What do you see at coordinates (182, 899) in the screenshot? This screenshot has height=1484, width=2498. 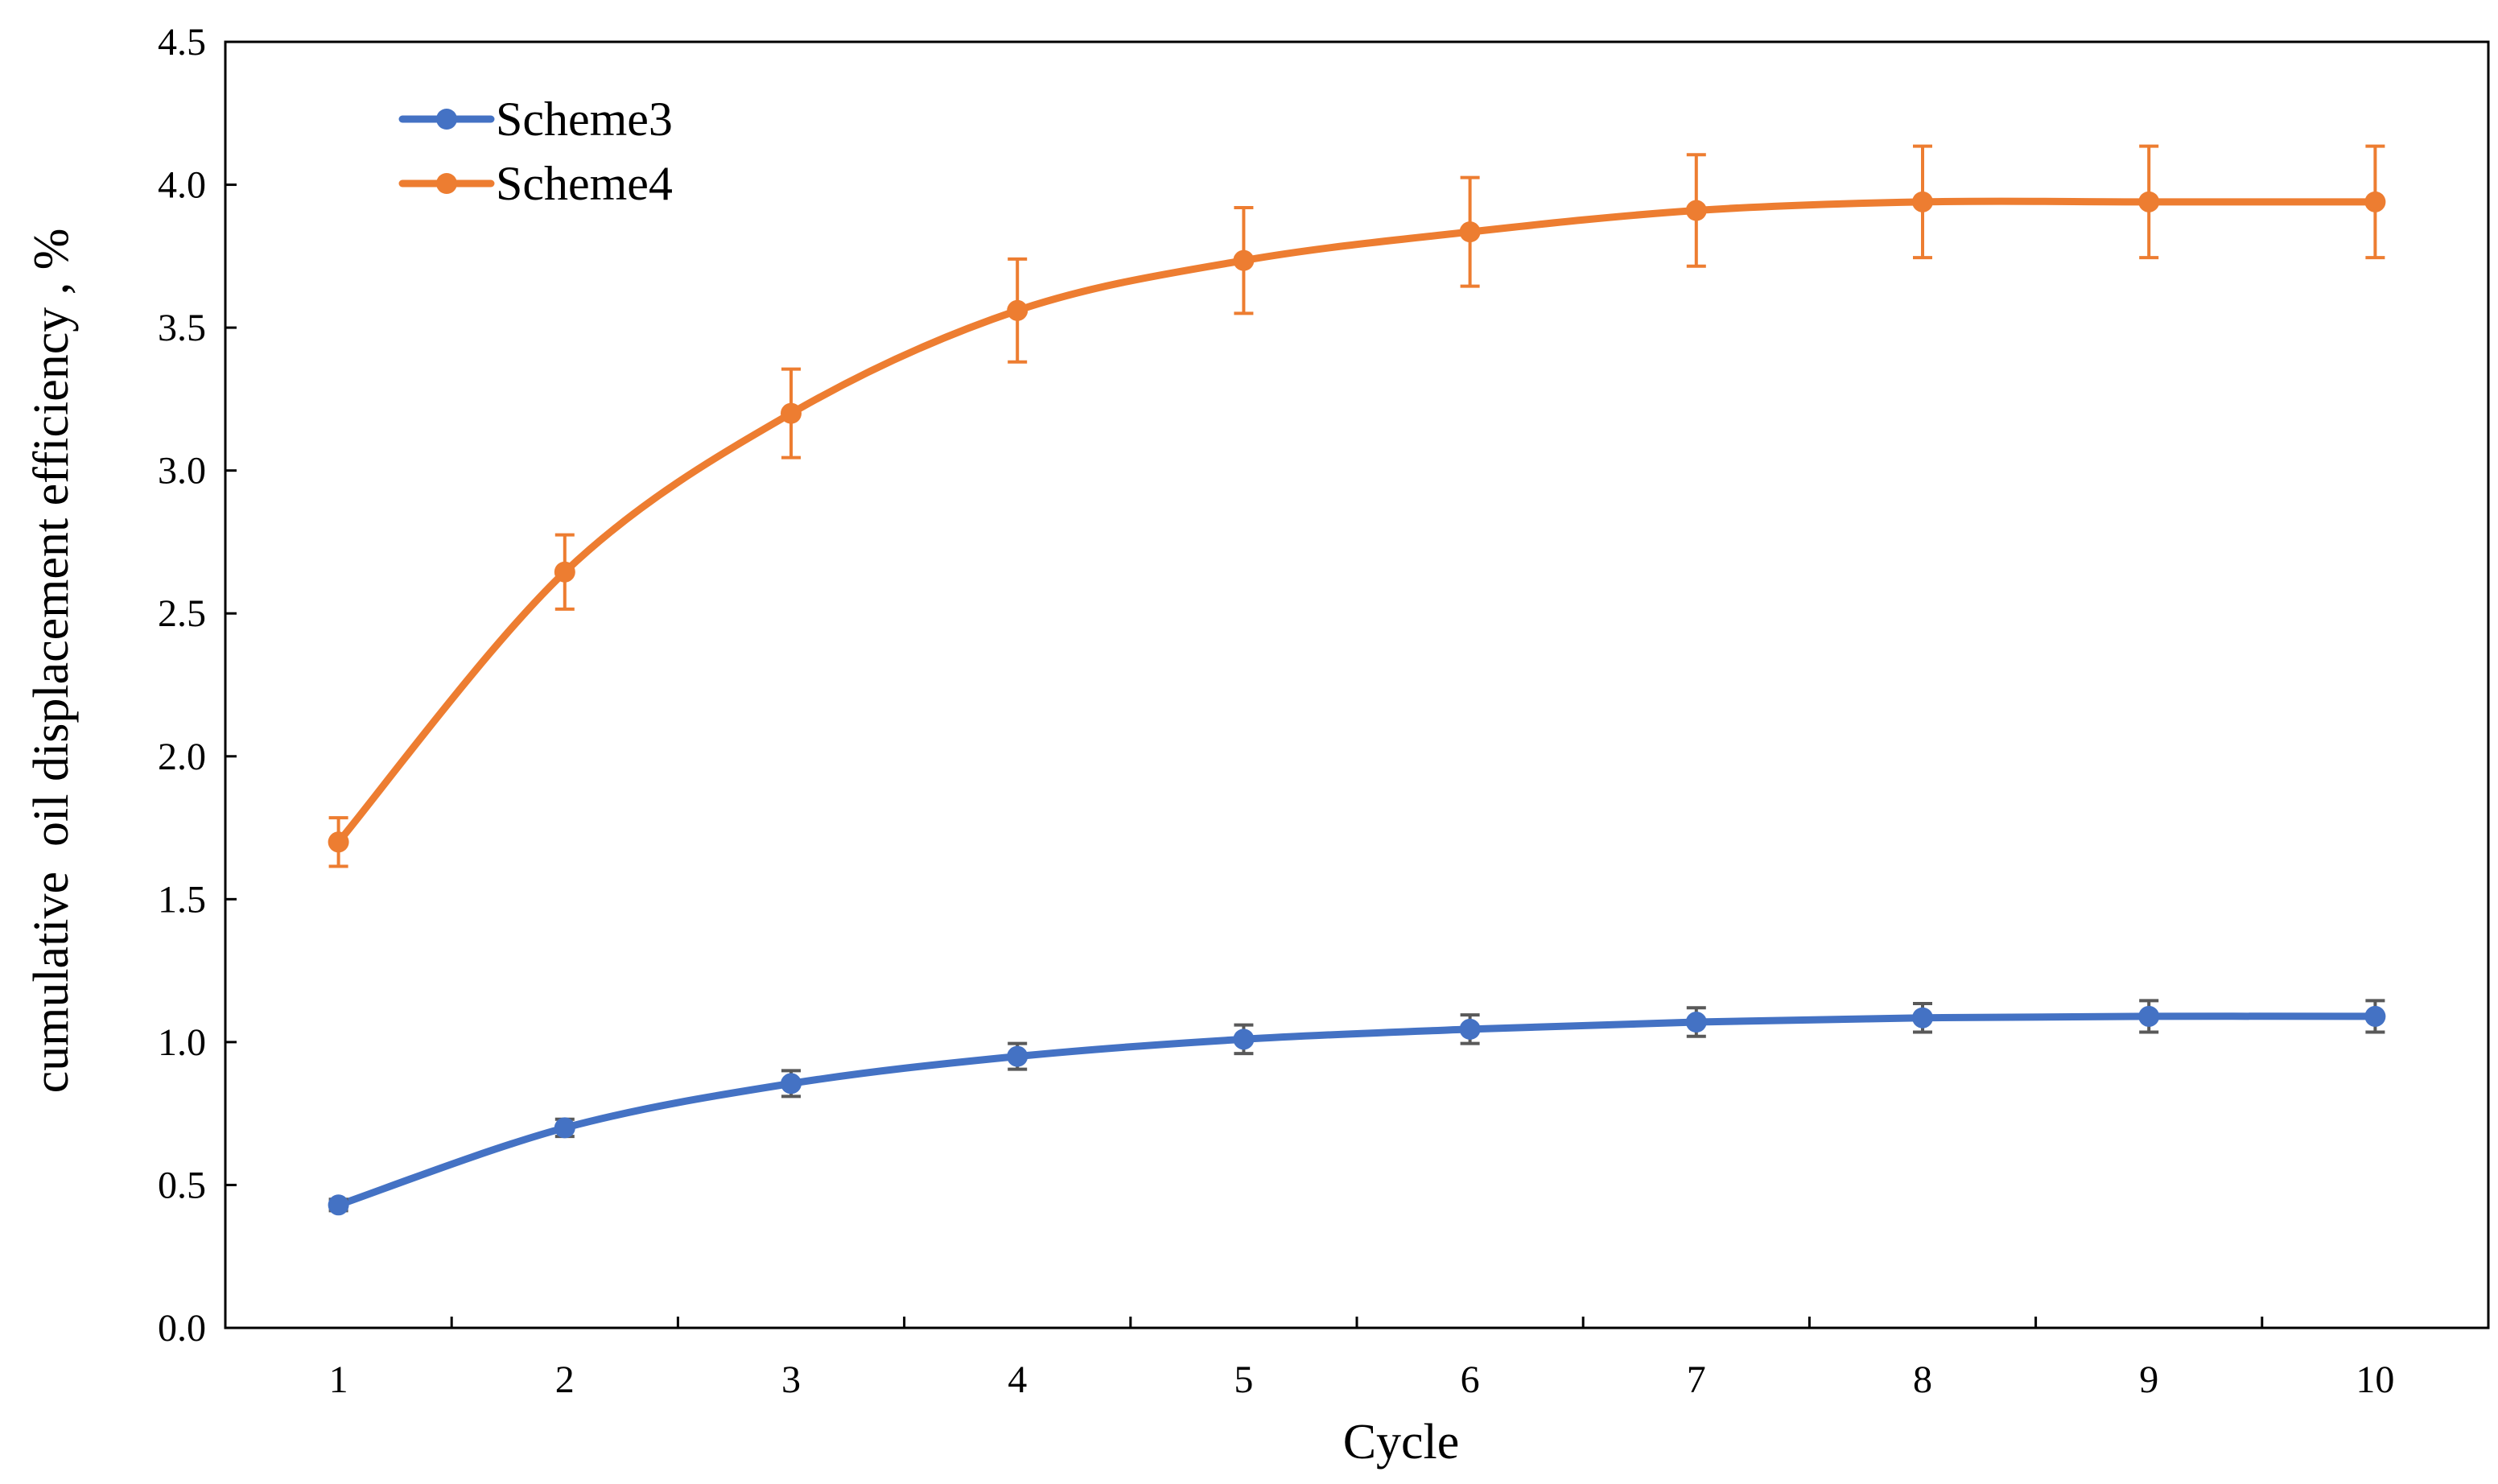 I see `y-tick-label: 1.5` at bounding box center [182, 899].